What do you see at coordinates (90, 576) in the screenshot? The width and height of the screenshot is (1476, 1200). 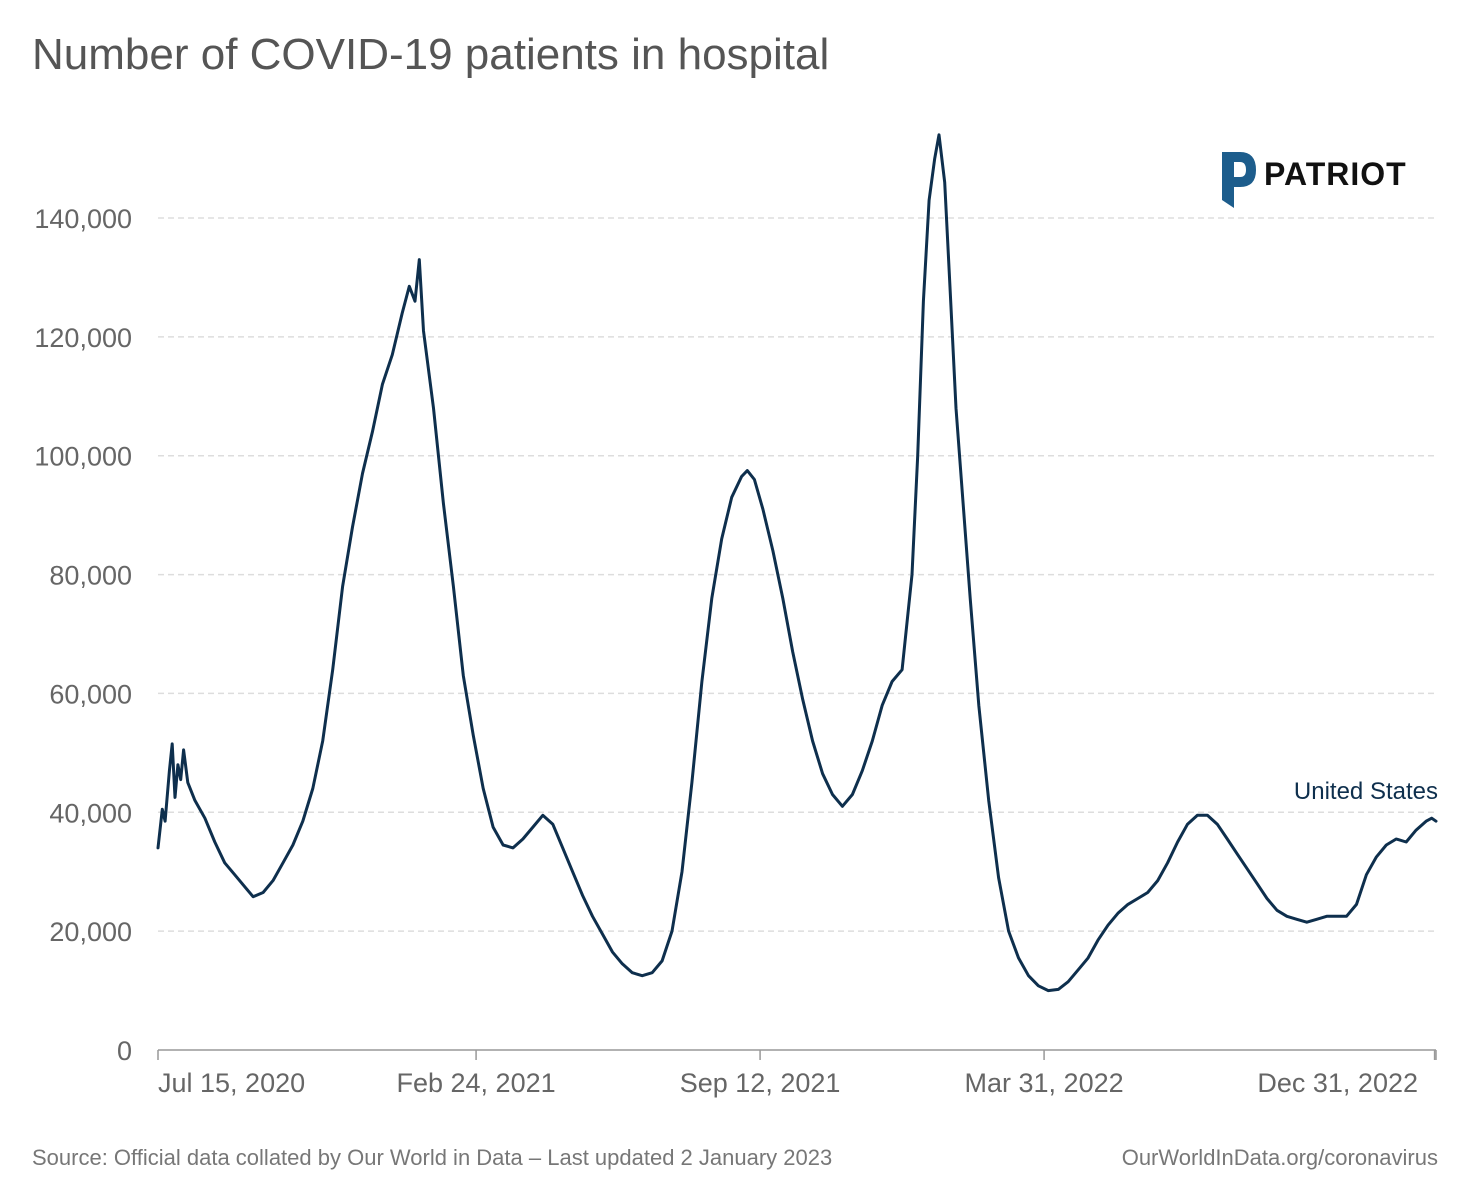 I see `y-tick-label: 80,000` at bounding box center [90, 576].